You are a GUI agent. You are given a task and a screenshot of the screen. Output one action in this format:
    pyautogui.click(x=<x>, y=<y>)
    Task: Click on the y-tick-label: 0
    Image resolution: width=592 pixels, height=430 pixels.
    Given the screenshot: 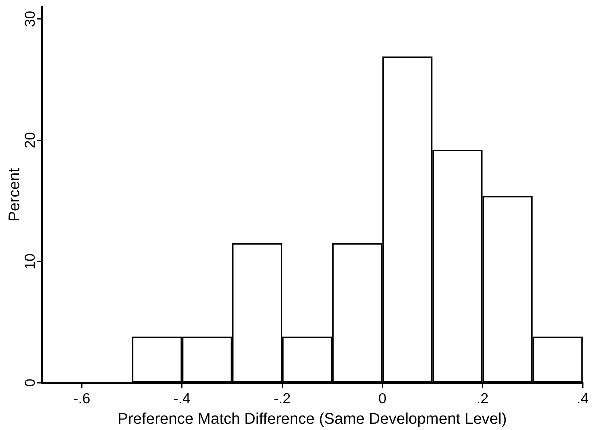 What is the action you would take?
    pyautogui.click(x=30, y=383)
    